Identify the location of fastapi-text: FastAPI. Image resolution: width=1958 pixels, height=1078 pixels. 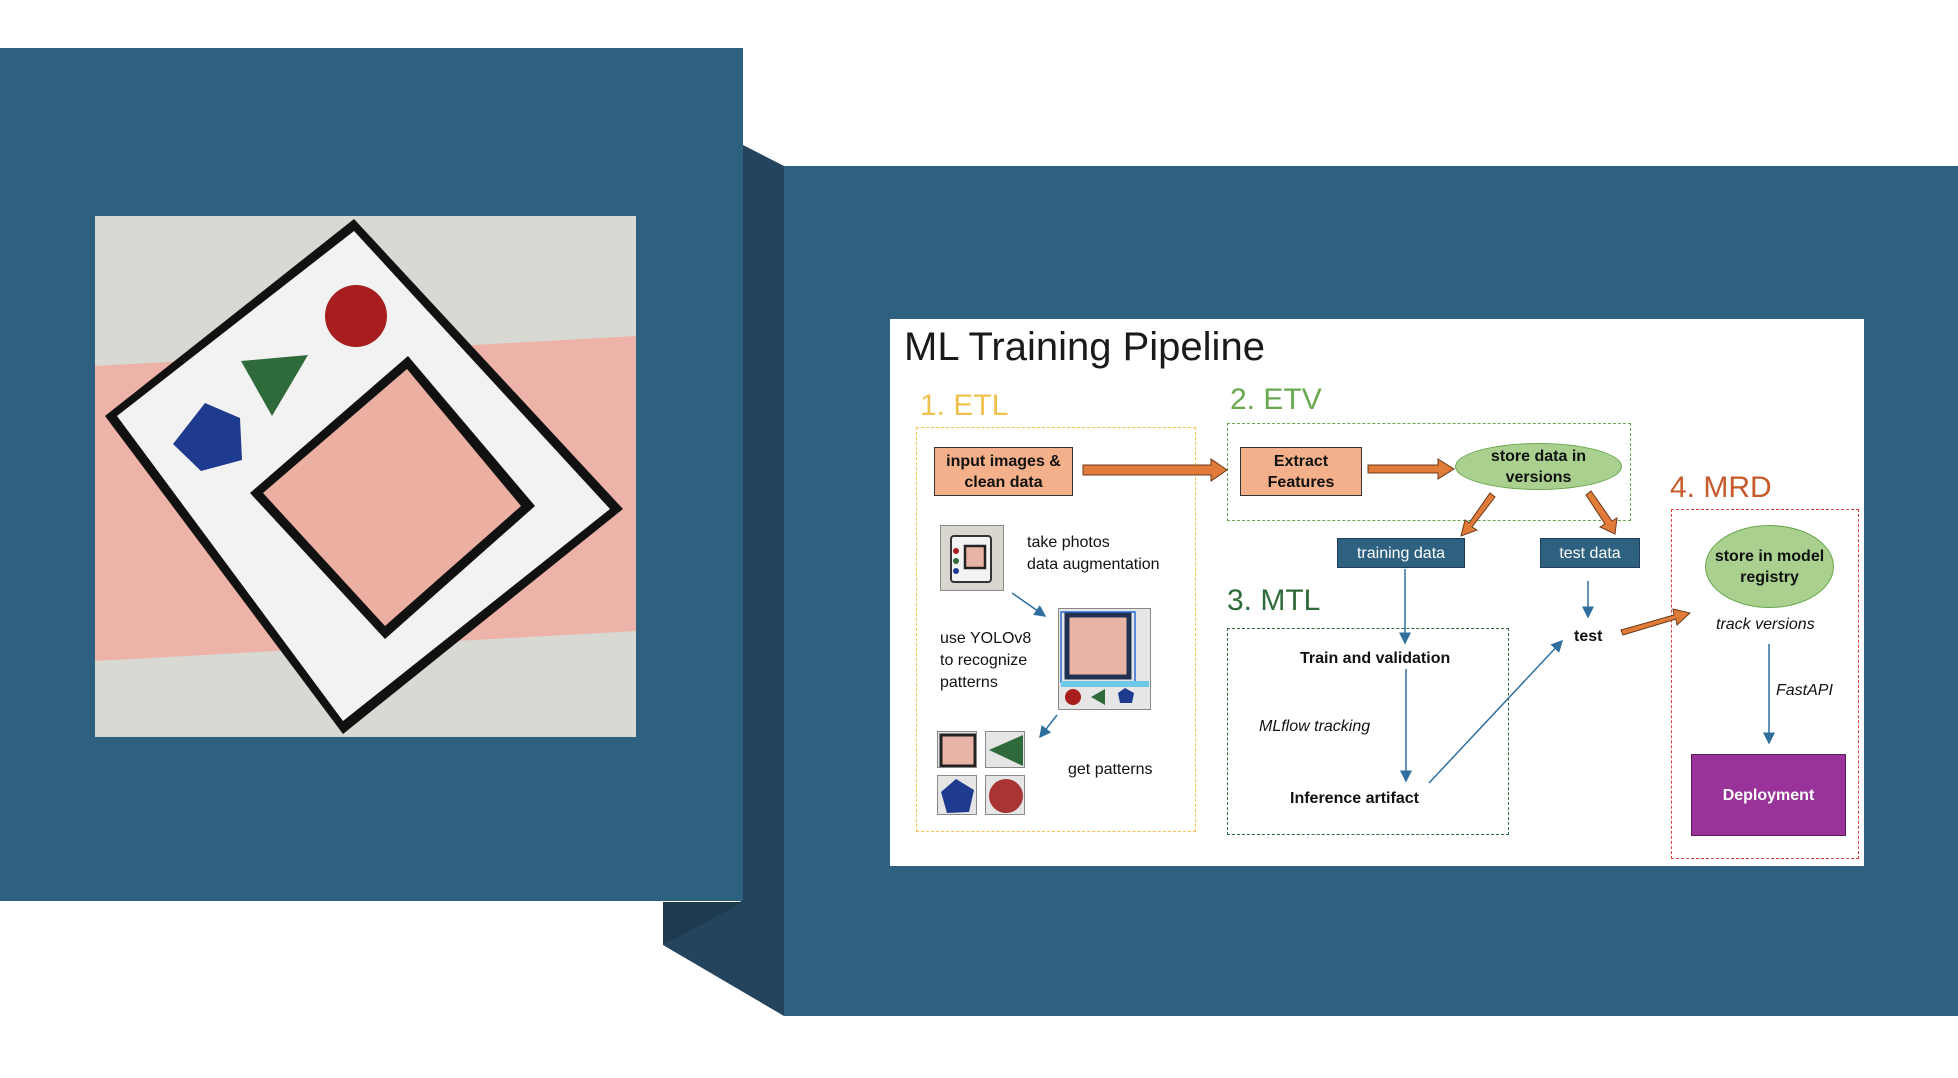
(1804, 690).